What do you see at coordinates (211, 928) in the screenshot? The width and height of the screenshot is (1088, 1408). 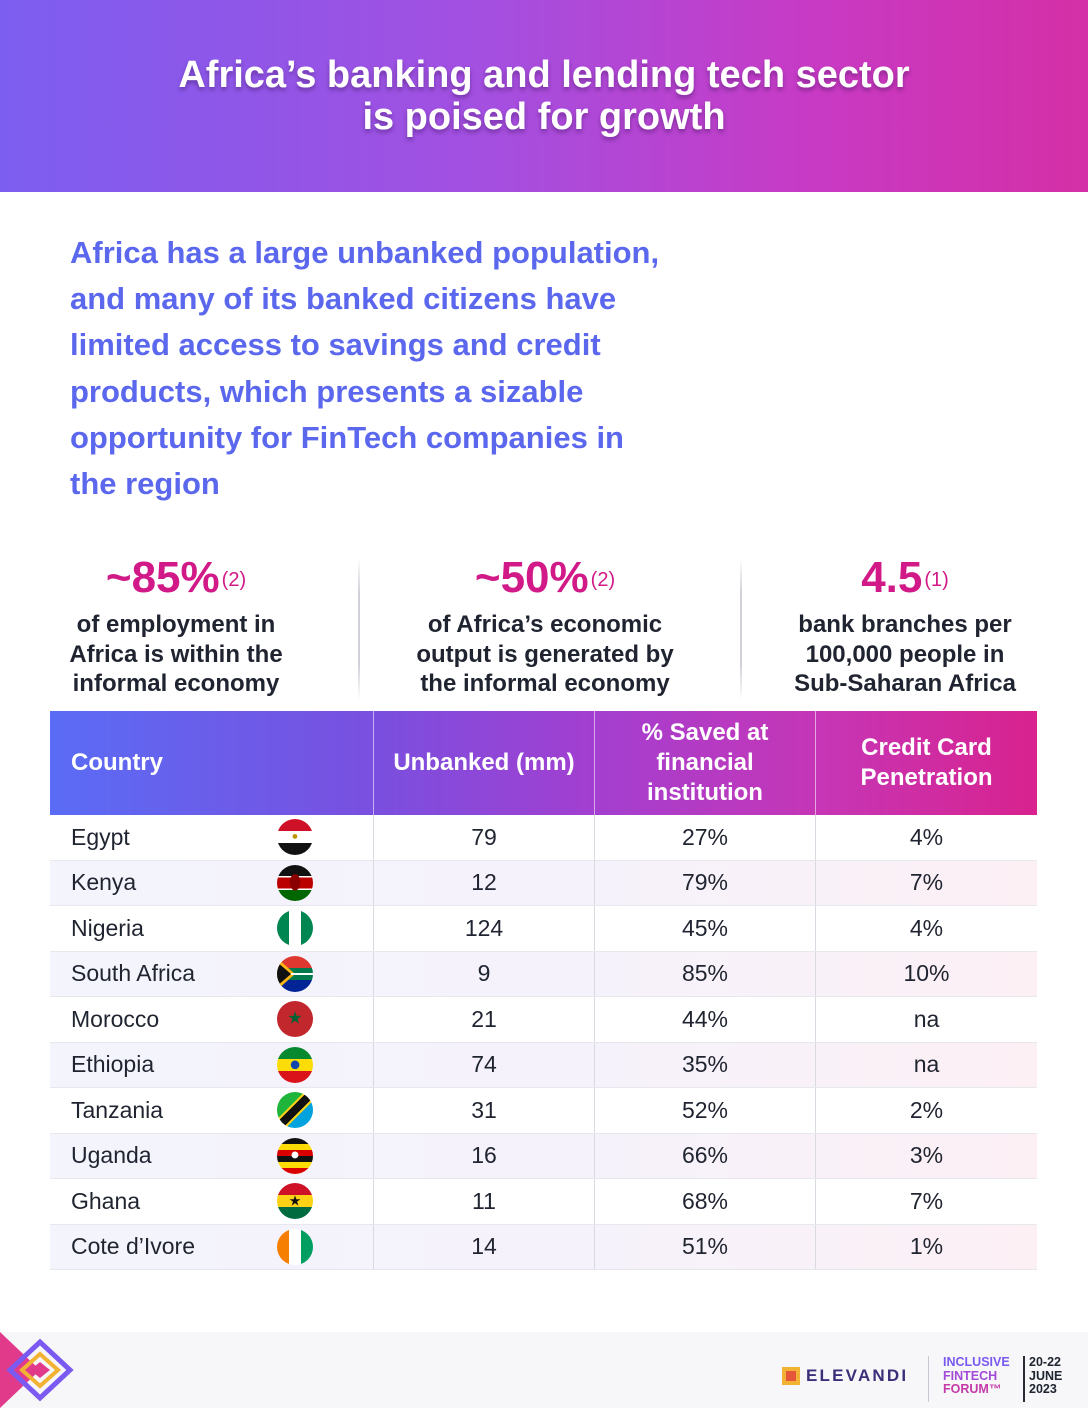 I see `country-cell: Nigeria` at bounding box center [211, 928].